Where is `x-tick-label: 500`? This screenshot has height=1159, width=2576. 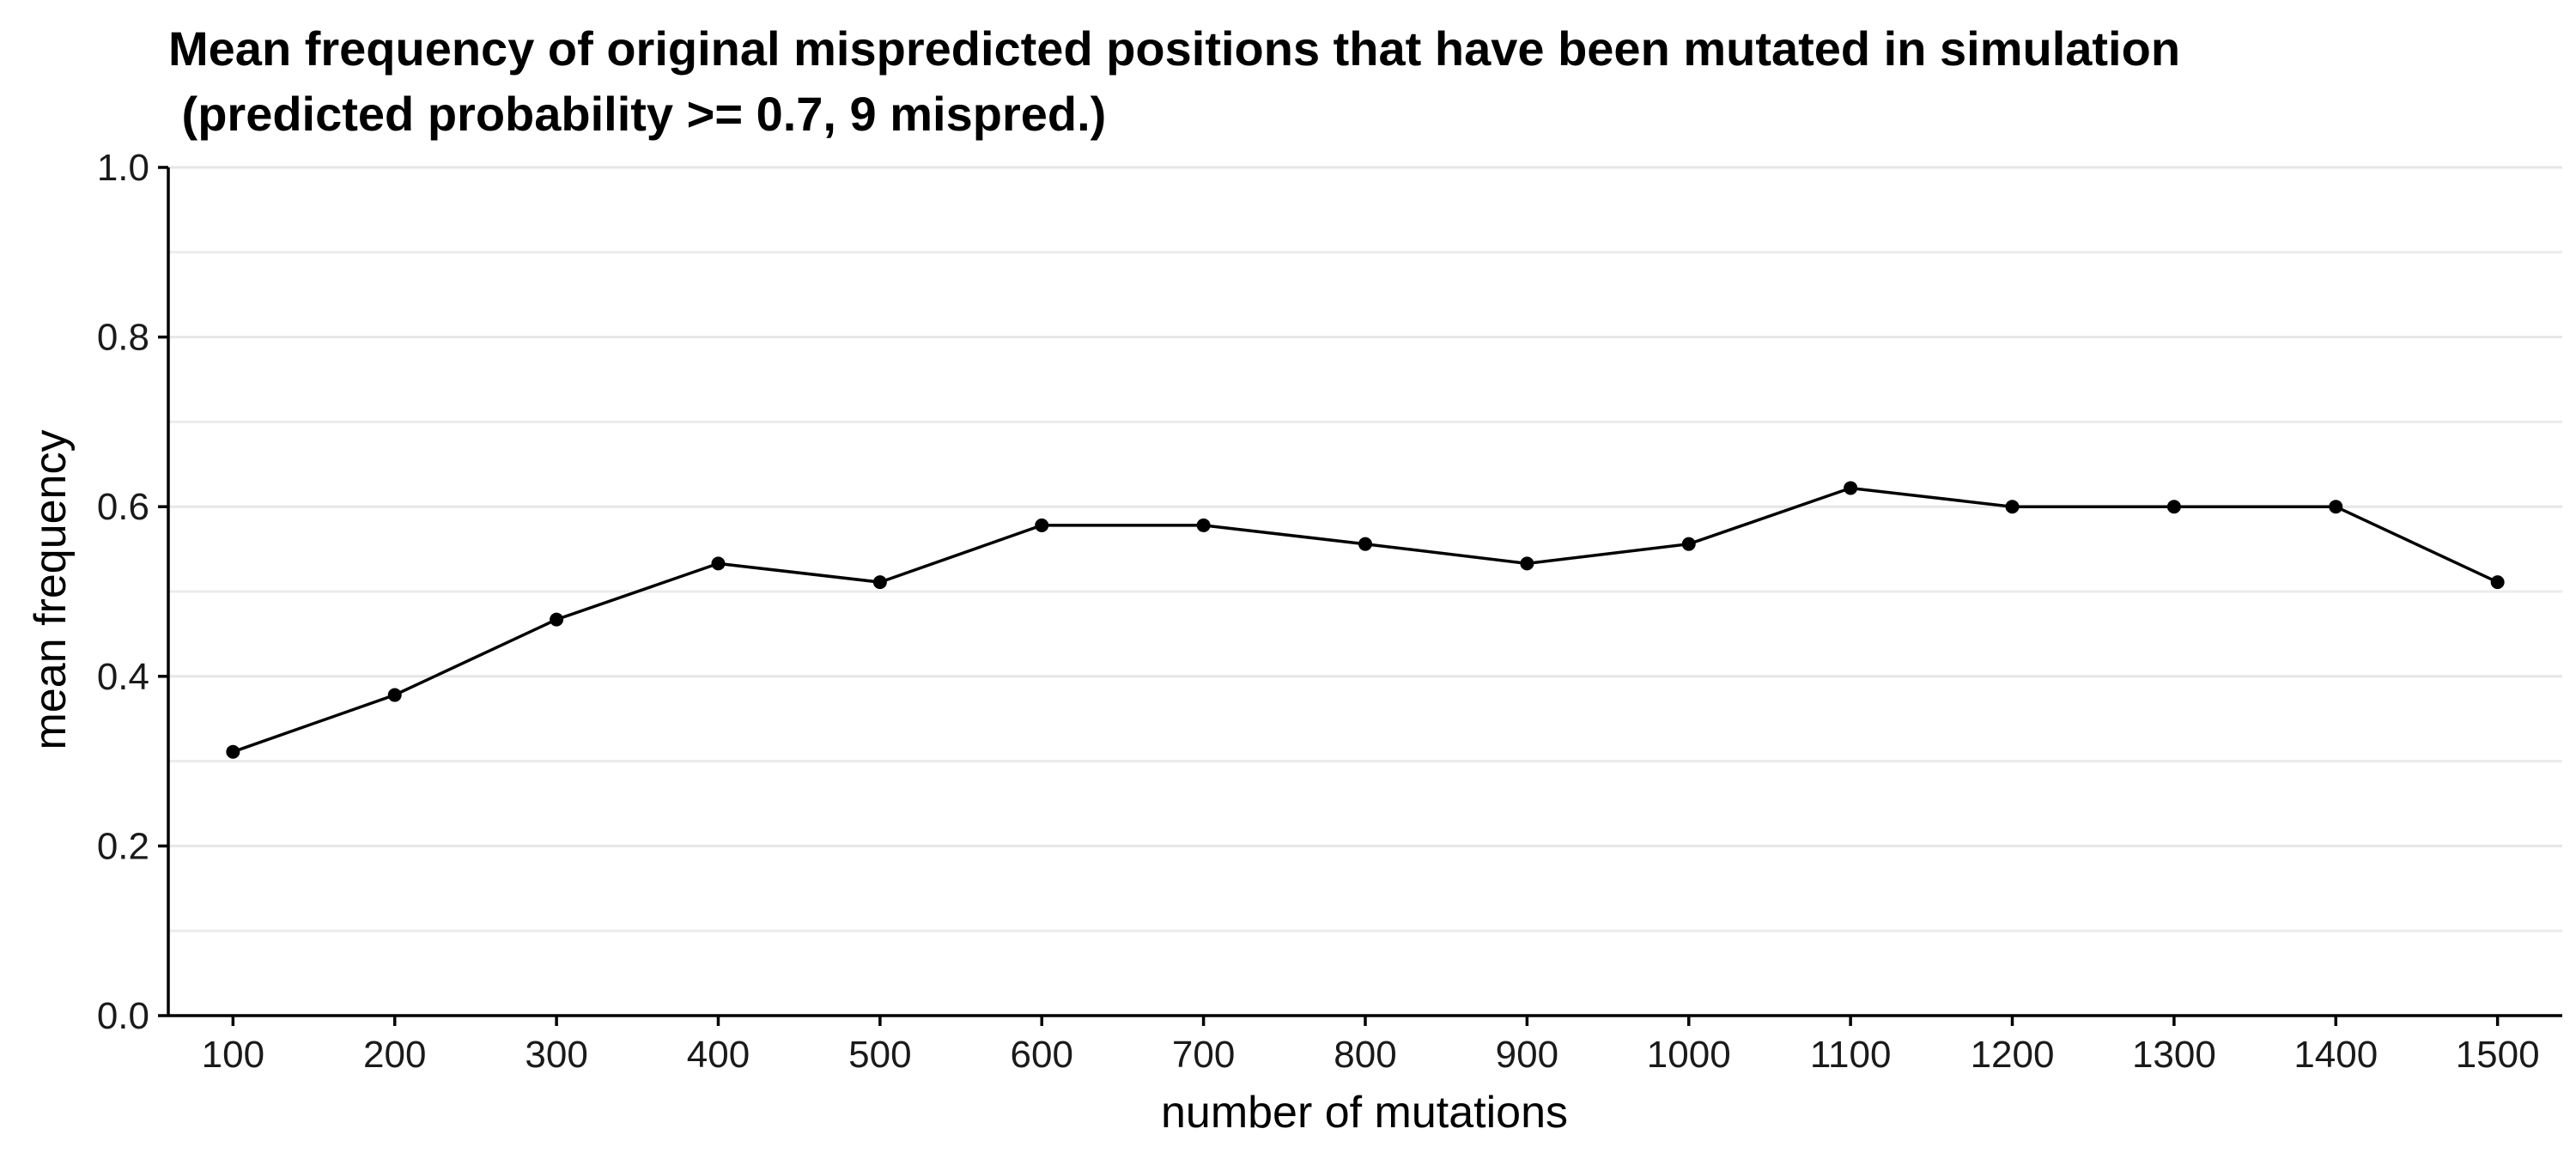 x-tick-label: 500 is located at coordinates (879, 1055).